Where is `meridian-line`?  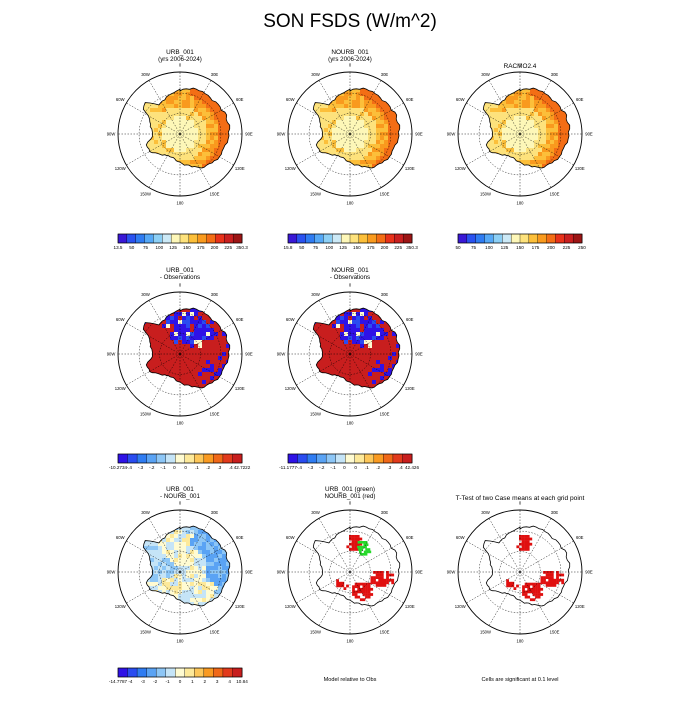 meridian-line is located at coordinates (535, 160).